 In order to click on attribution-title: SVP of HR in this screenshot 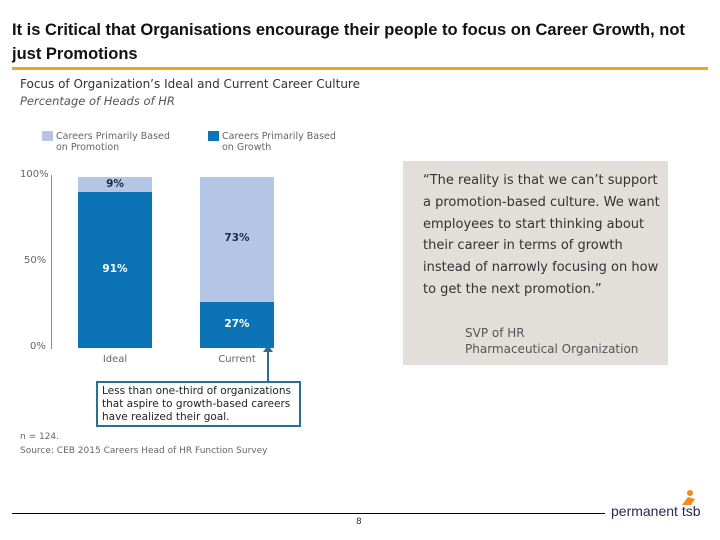, I will do `click(495, 333)`.